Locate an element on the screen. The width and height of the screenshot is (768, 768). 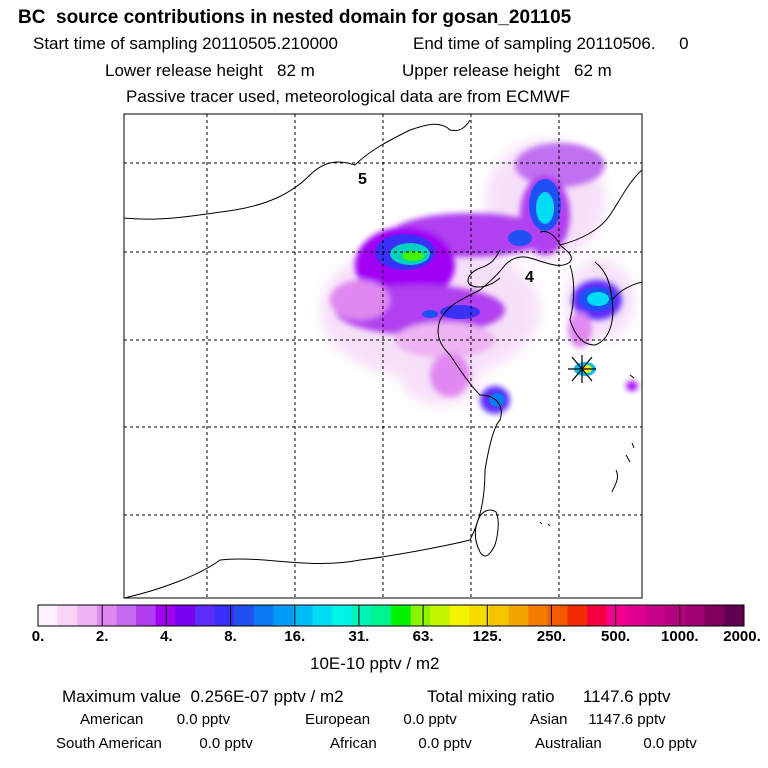
grid-label-5: 5 is located at coordinates (362, 179).